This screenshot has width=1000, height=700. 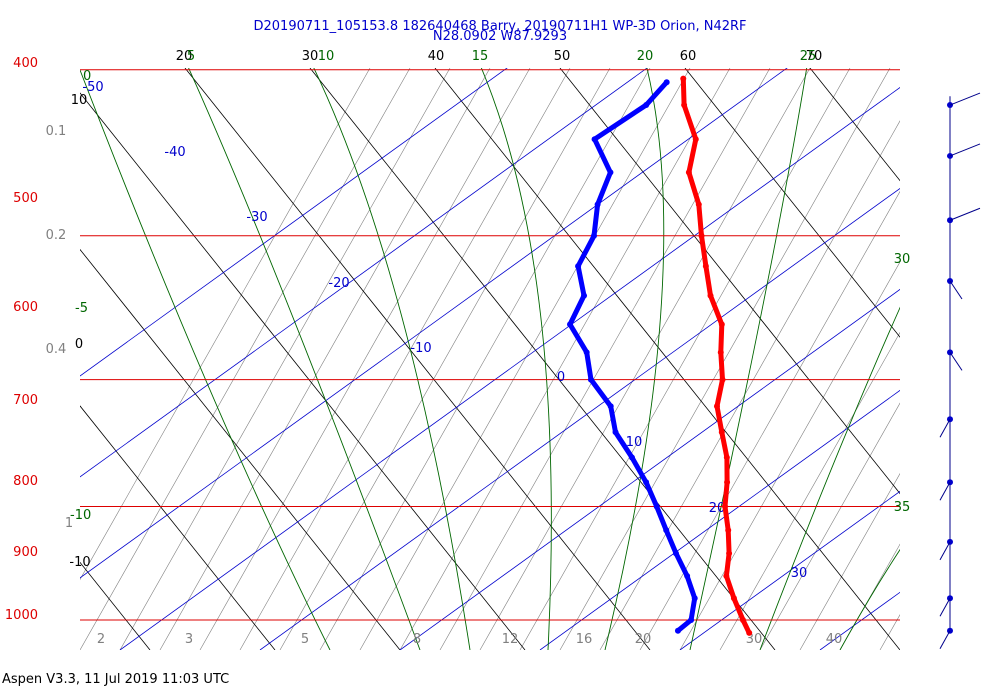 What do you see at coordinates (25, 481) in the screenshot?
I see `isobar-label: 800` at bounding box center [25, 481].